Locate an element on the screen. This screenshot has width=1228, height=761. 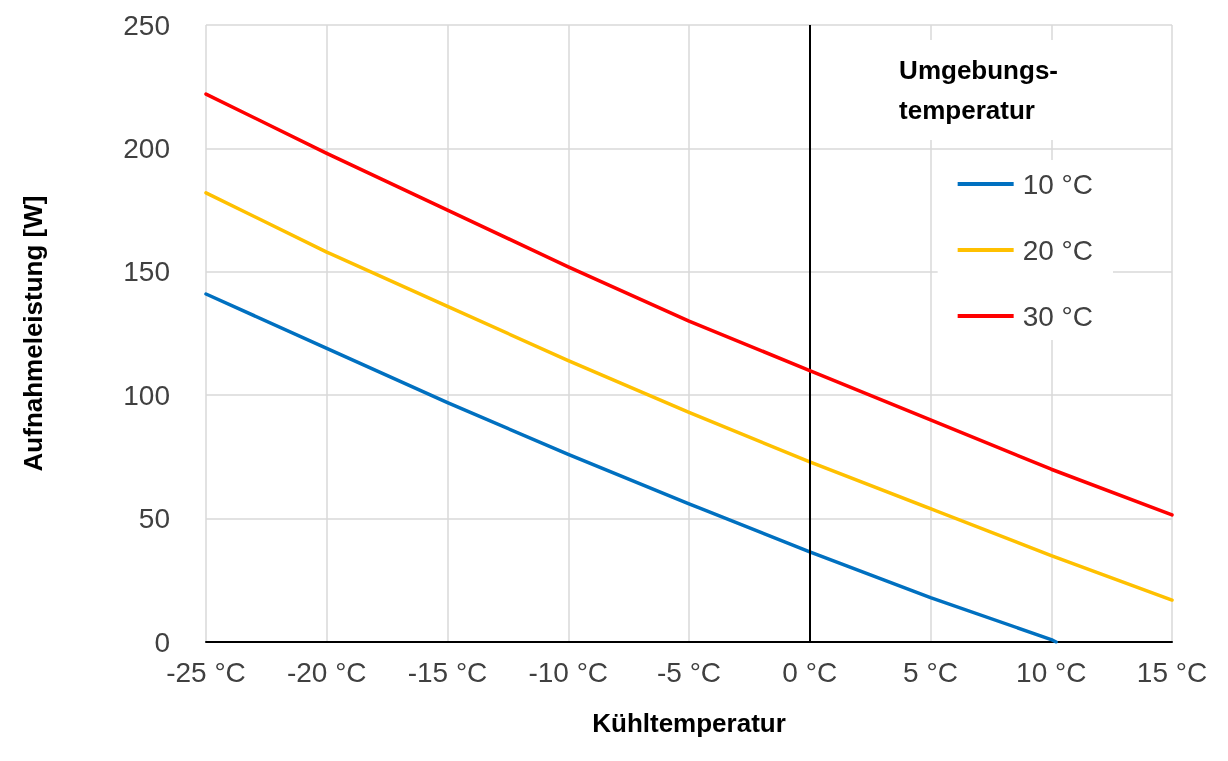
y-axis-title: Aufnahmeleistung [W] is located at coordinates (33, 333).